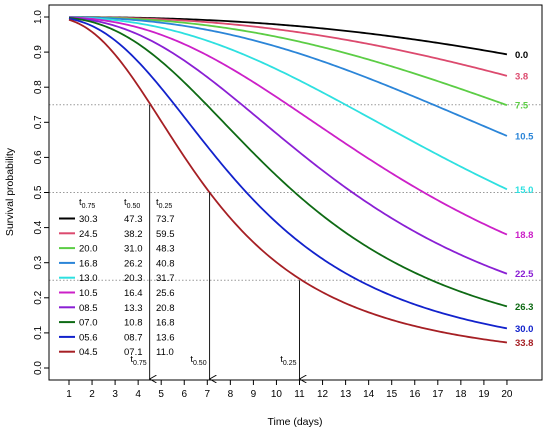 The height and width of the screenshot is (431, 550). What do you see at coordinates (38, 297) in the screenshot?
I see `y-tick-label: 0.2` at bounding box center [38, 297].